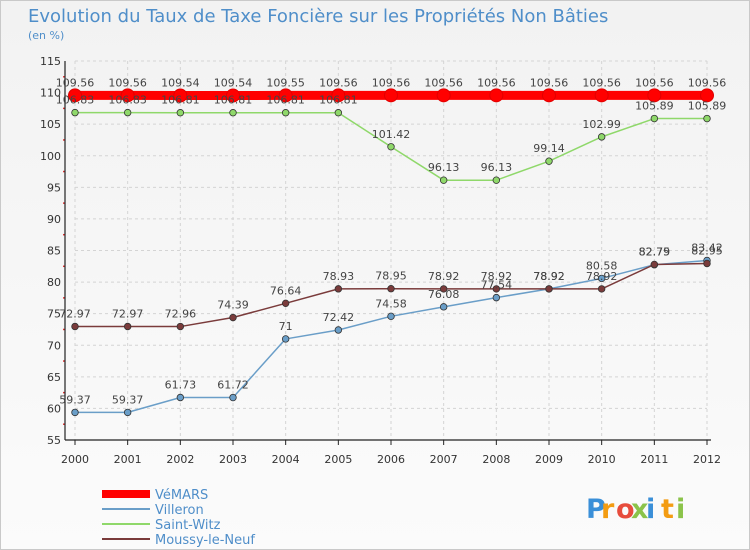 The image size is (750, 550). Describe the element at coordinates (233, 385) in the screenshot. I see `data-label: 61.72` at that location.